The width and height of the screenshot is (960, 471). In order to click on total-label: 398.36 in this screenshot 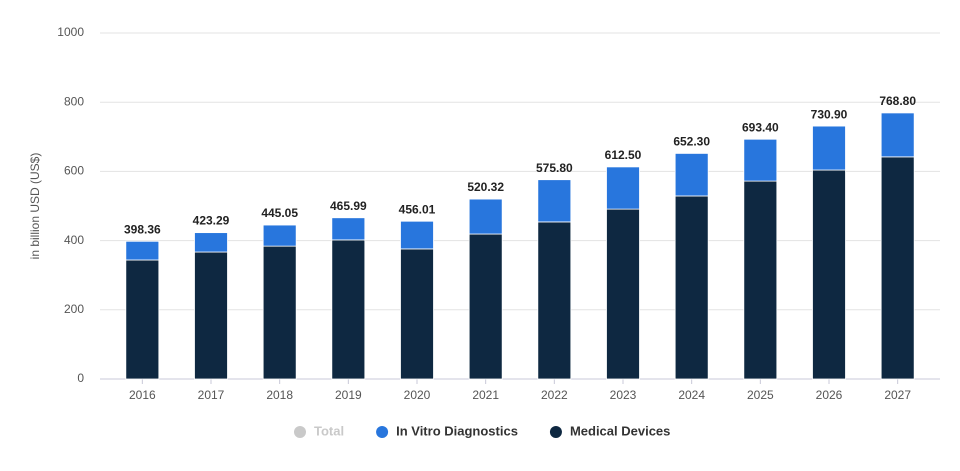, I will do `click(142, 229)`.